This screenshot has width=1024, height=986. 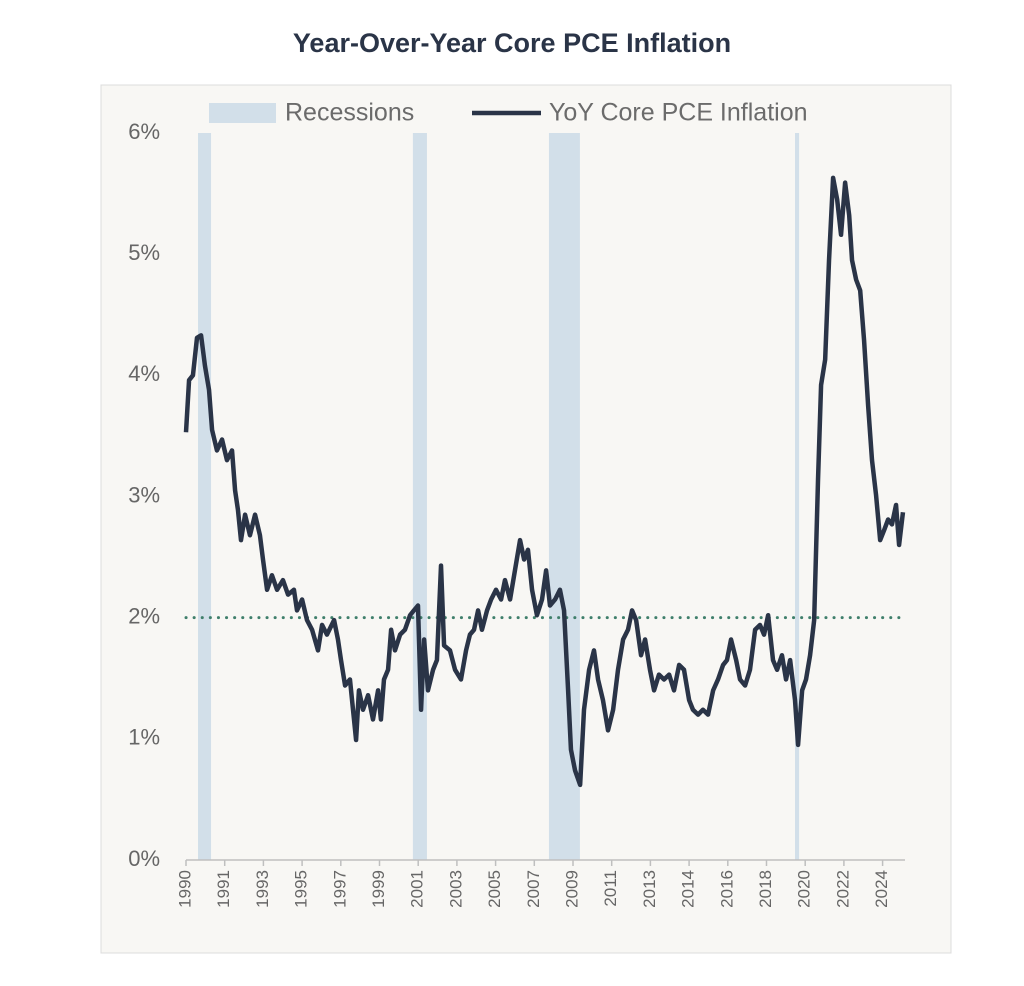 I want to click on x-tick-label: 1991, so click(x=223, y=889).